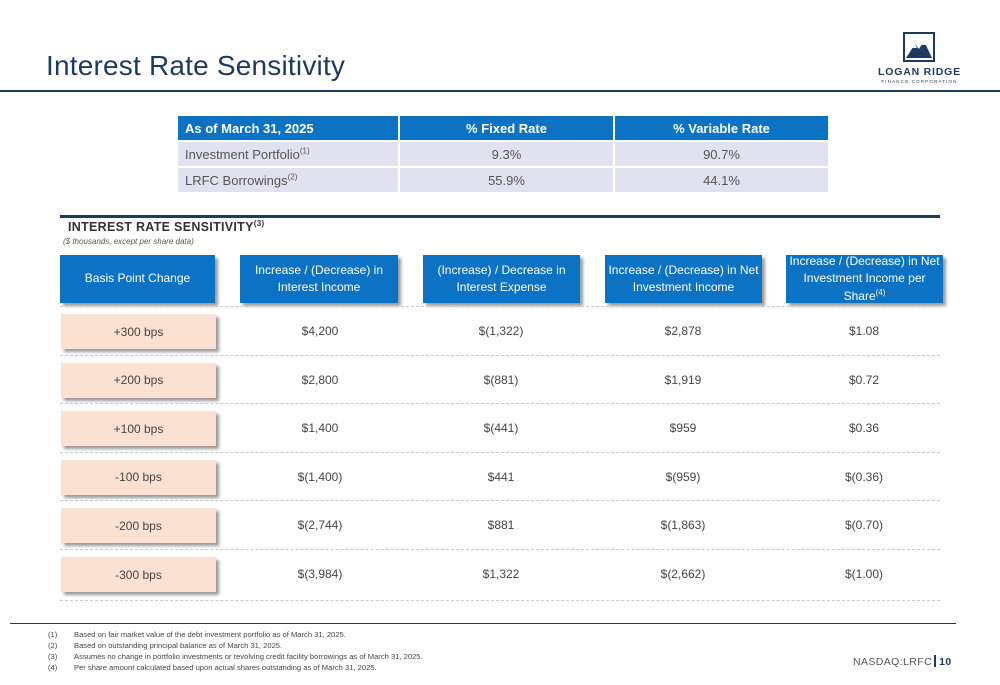 This screenshot has width=1000, height=685. Describe the element at coordinates (864, 476) in the screenshot. I see `nii-per-share-value: $(0.36)` at that location.